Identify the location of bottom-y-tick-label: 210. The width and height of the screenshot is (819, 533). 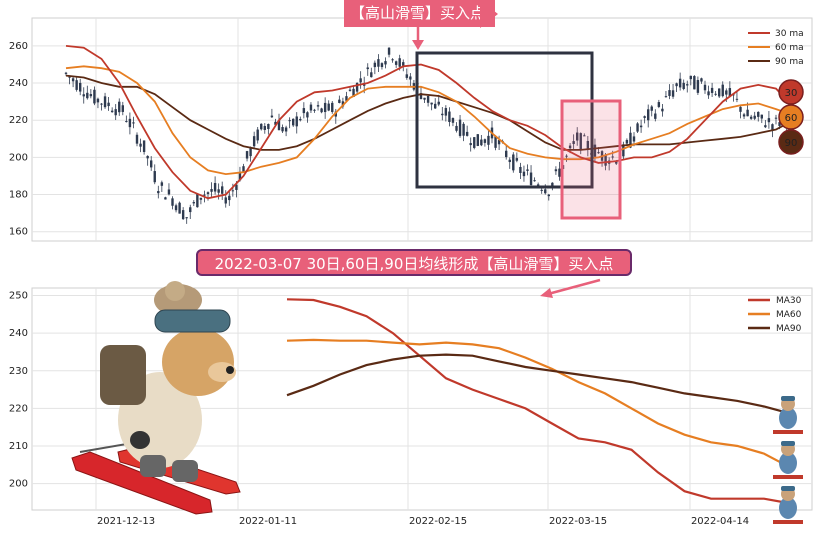
(18, 446).